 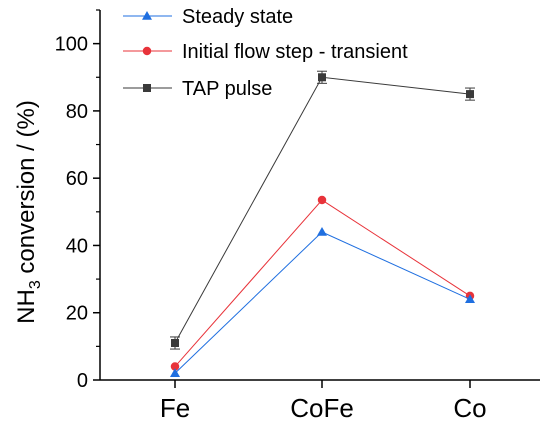 I want to click on y-tick-label: 100, so click(x=71, y=45).